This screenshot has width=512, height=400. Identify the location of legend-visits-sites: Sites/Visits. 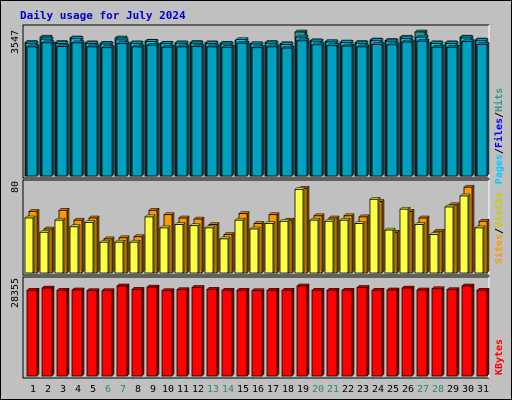
(499, 228).